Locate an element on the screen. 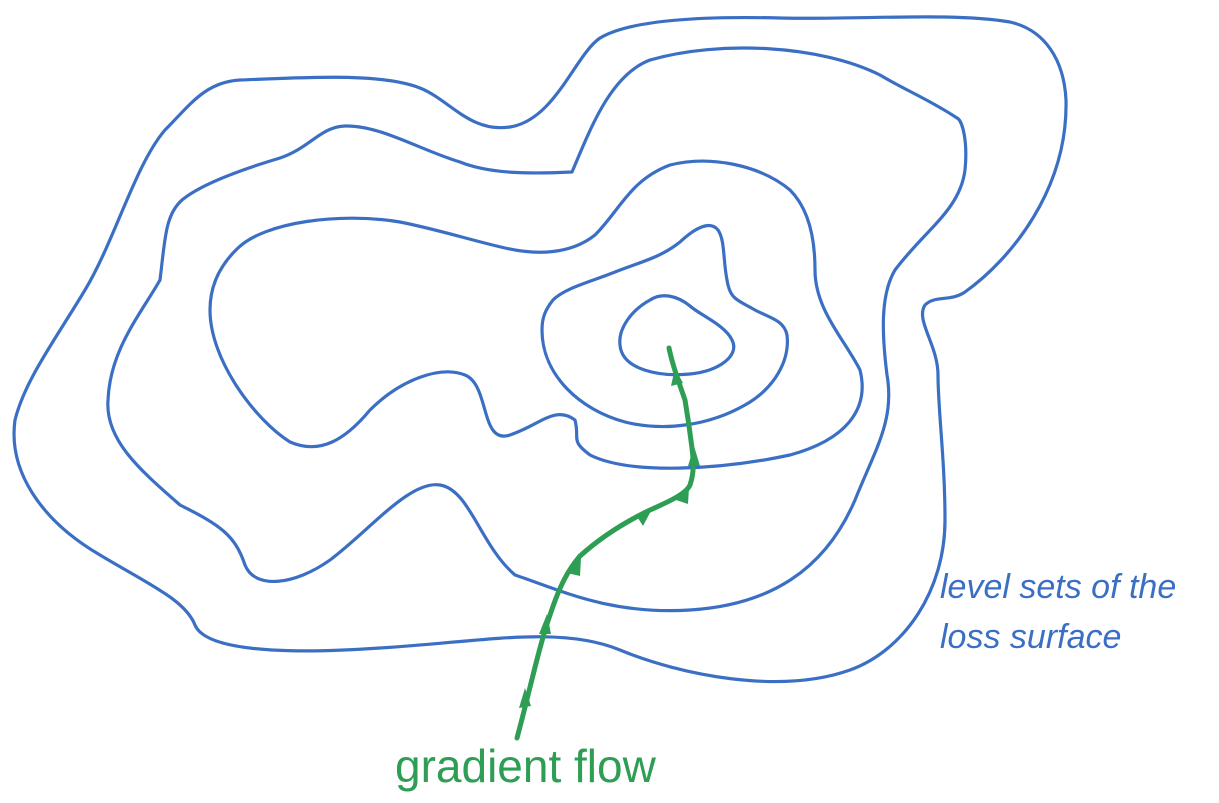 This screenshot has width=1219, height=803. level-sets-label-line2: loss surface is located at coordinates (1030, 637).